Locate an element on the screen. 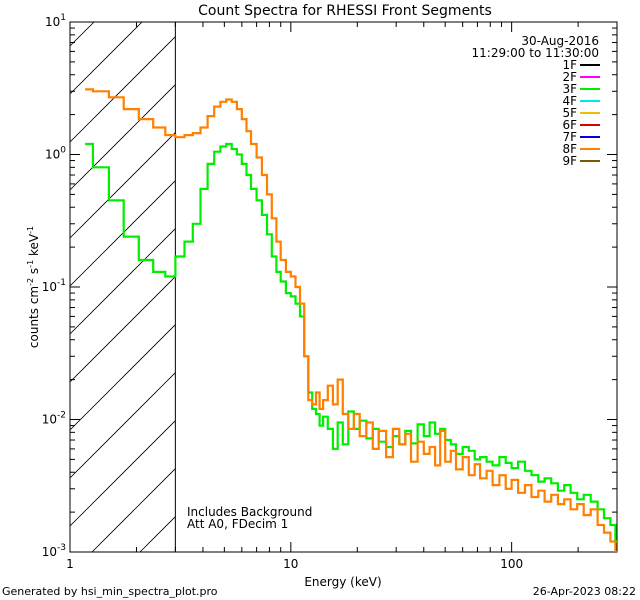 This screenshot has height=600, width=640. footer-timestamp: 26-Apr-2023 08:22 is located at coordinates (584, 591).